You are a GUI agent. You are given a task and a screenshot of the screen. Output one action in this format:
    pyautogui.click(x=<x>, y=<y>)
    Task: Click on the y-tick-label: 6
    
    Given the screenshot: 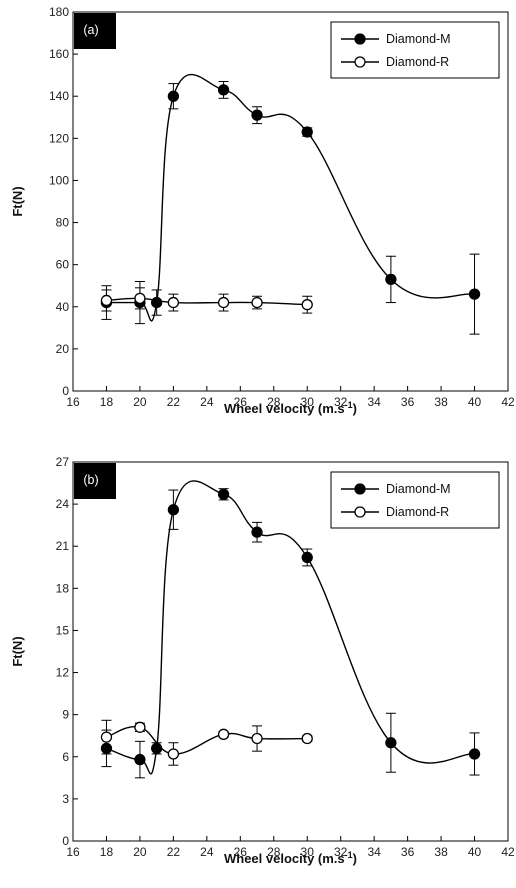 What is the action you would take?
    pyautogui.click(x=65, y=757)
    